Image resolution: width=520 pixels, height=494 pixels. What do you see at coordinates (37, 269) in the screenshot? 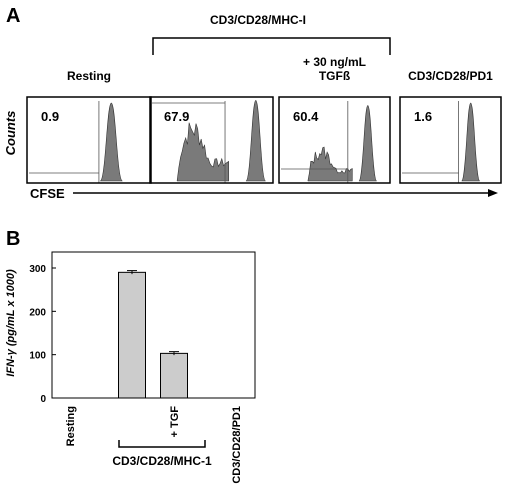
I see `y-tick-label: 300` at bounding box center [37, 269].